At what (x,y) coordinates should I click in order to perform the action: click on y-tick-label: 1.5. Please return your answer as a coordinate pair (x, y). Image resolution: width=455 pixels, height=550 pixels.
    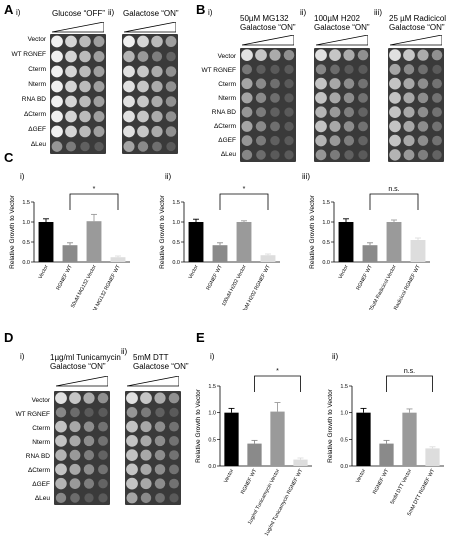
    Looking at the image, I should click on (344, 387).